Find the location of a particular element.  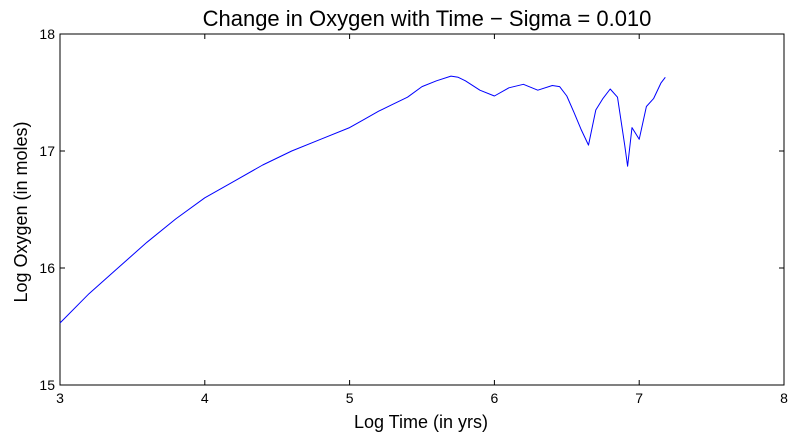

x-tick-label: 4 is located at coordinates (205, 398).